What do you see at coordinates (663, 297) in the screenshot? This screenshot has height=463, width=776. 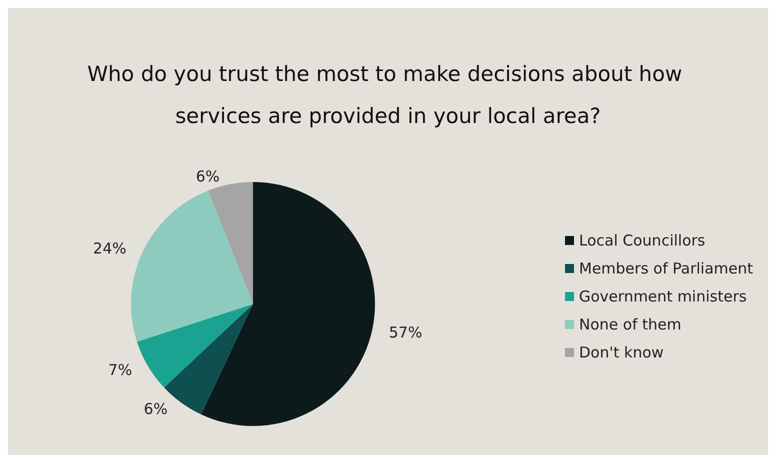 I see `legend-label: Government ministers` at bounding box center [663, 297].